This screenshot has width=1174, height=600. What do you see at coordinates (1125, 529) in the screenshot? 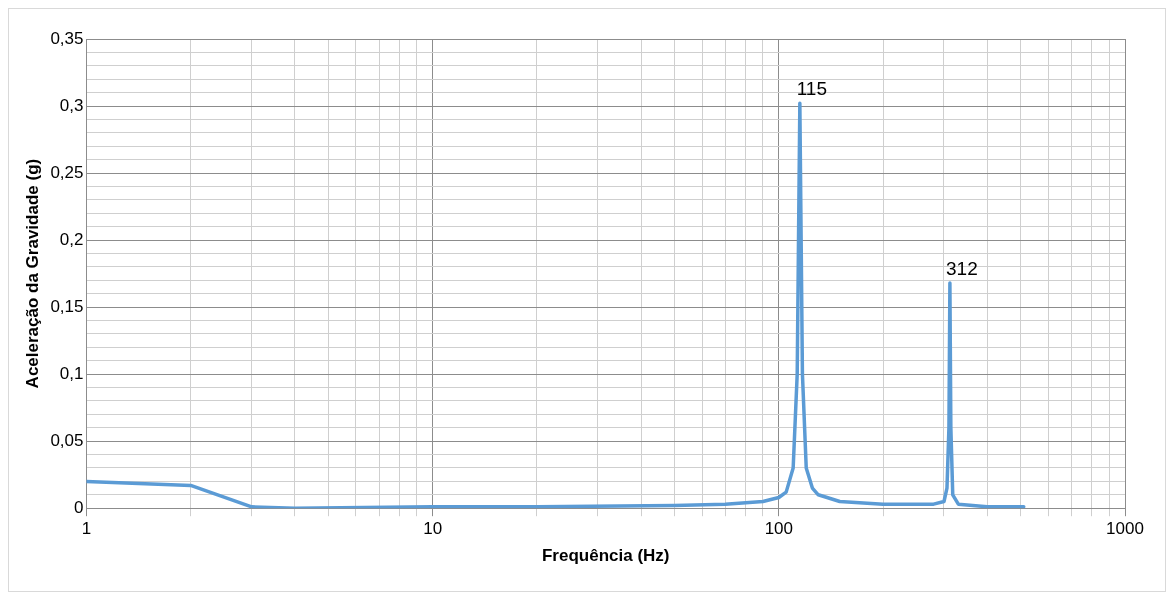
I see `x-tick-label: 1000` at bounding box center [1125, 529].